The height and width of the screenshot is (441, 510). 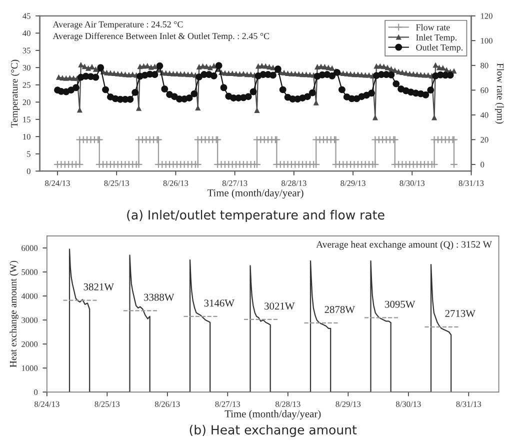 What do you see at coordinates (439, 48) in the screenshot?
I see `legend-label: Outlet Temp.` at bounding box center [439, 48].